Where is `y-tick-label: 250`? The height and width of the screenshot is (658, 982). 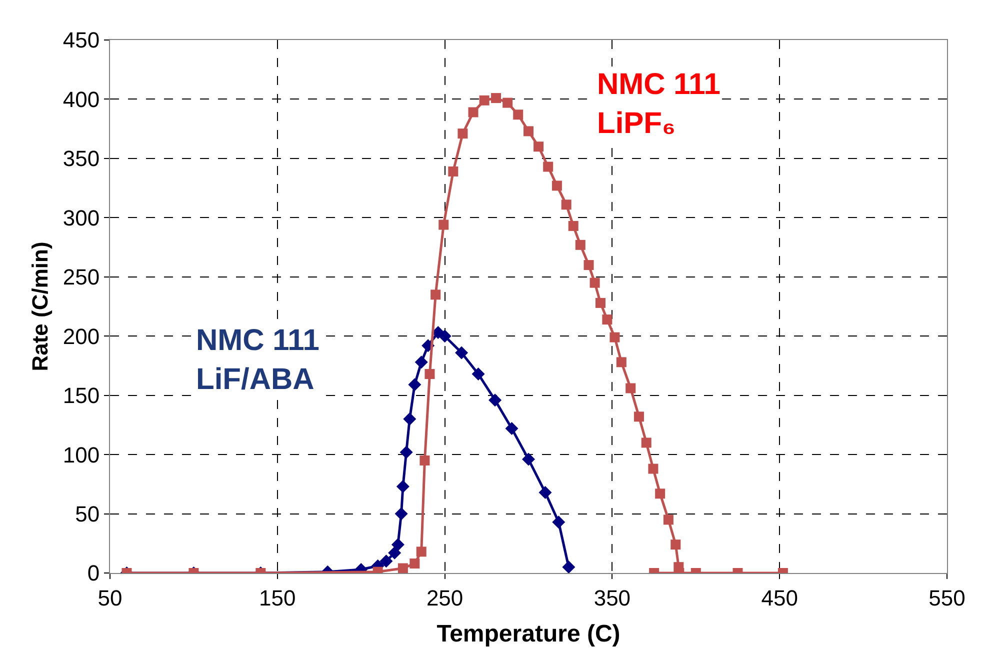 y-tick-label: 250 is located at coordinates (81, 277).